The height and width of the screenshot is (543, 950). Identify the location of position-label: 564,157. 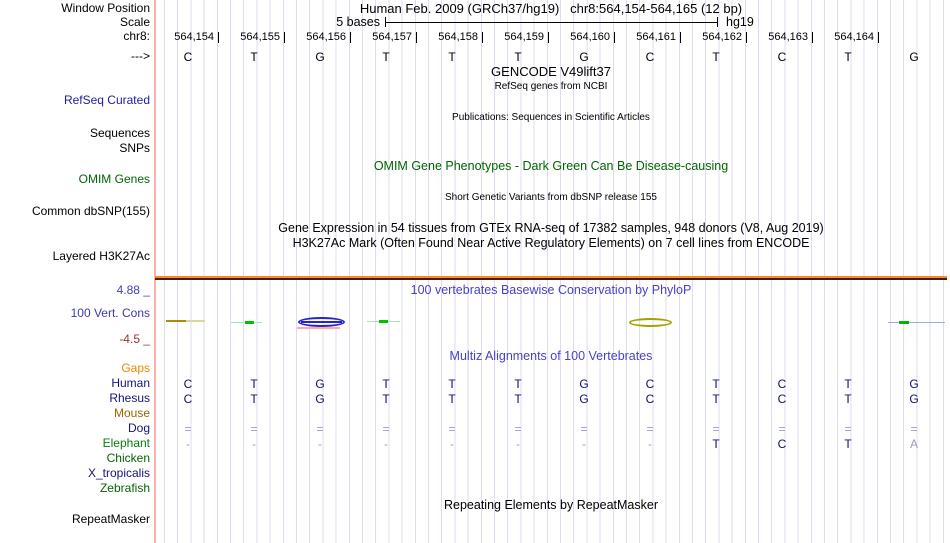
(392, 37).